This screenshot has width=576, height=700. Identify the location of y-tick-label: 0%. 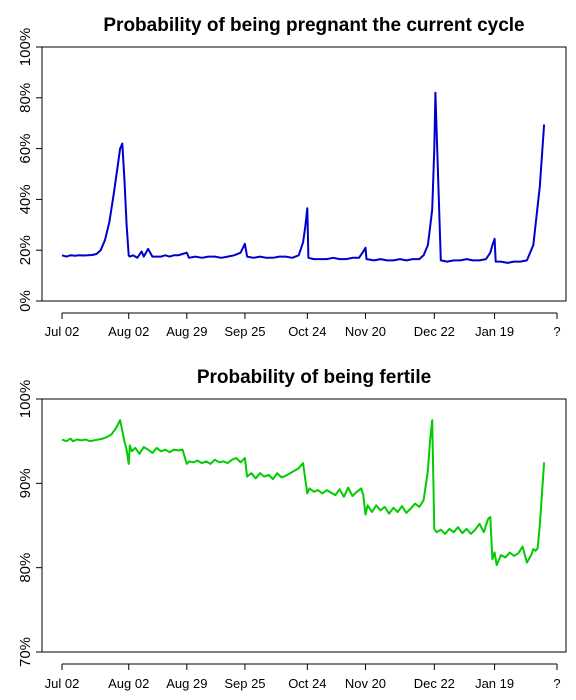
(25, 301).